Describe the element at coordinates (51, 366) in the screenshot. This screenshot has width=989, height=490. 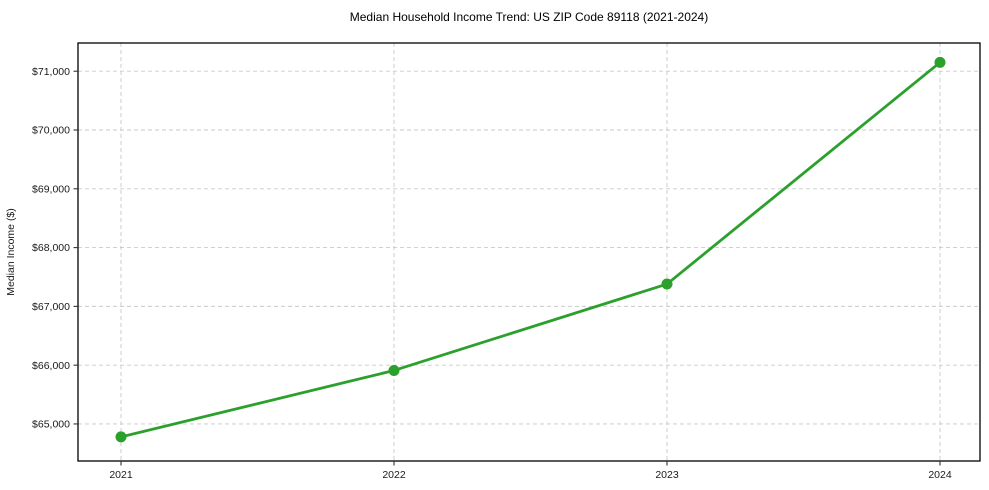
I see `y-tick-label: $66,000` at that location.